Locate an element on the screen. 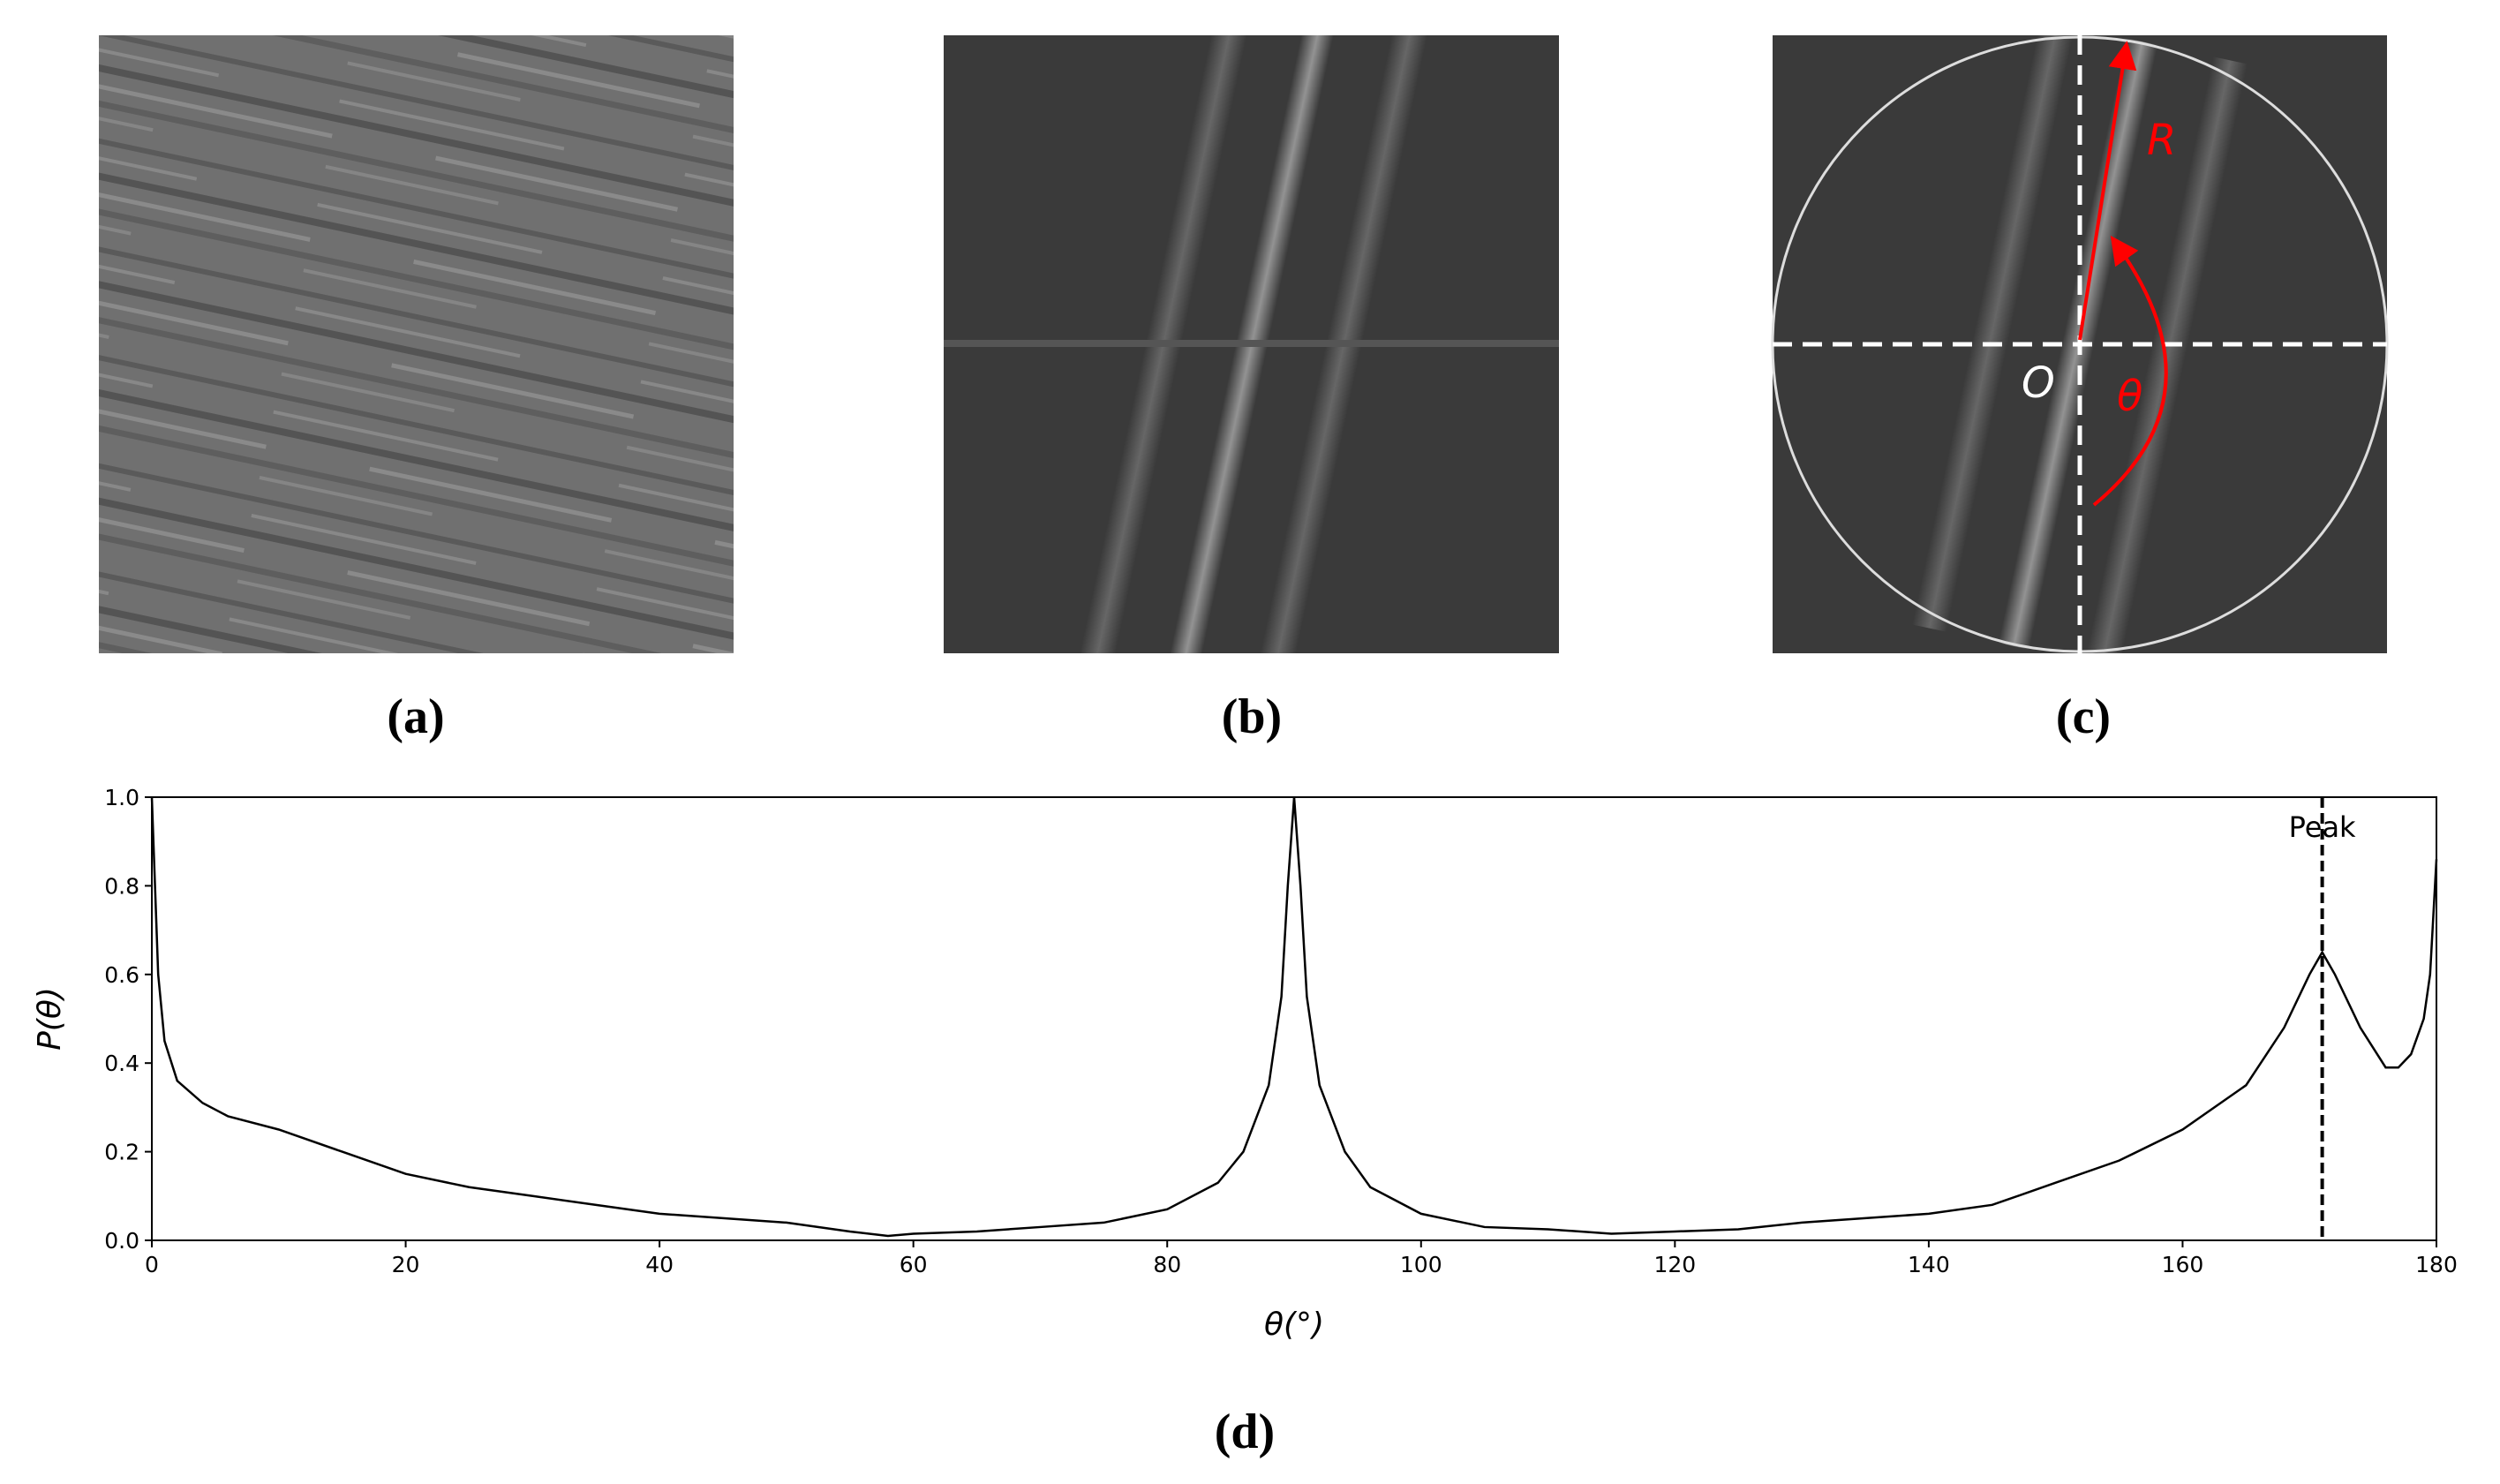  y-tick-label: 0.0 is located at coordinates (121, 1241).